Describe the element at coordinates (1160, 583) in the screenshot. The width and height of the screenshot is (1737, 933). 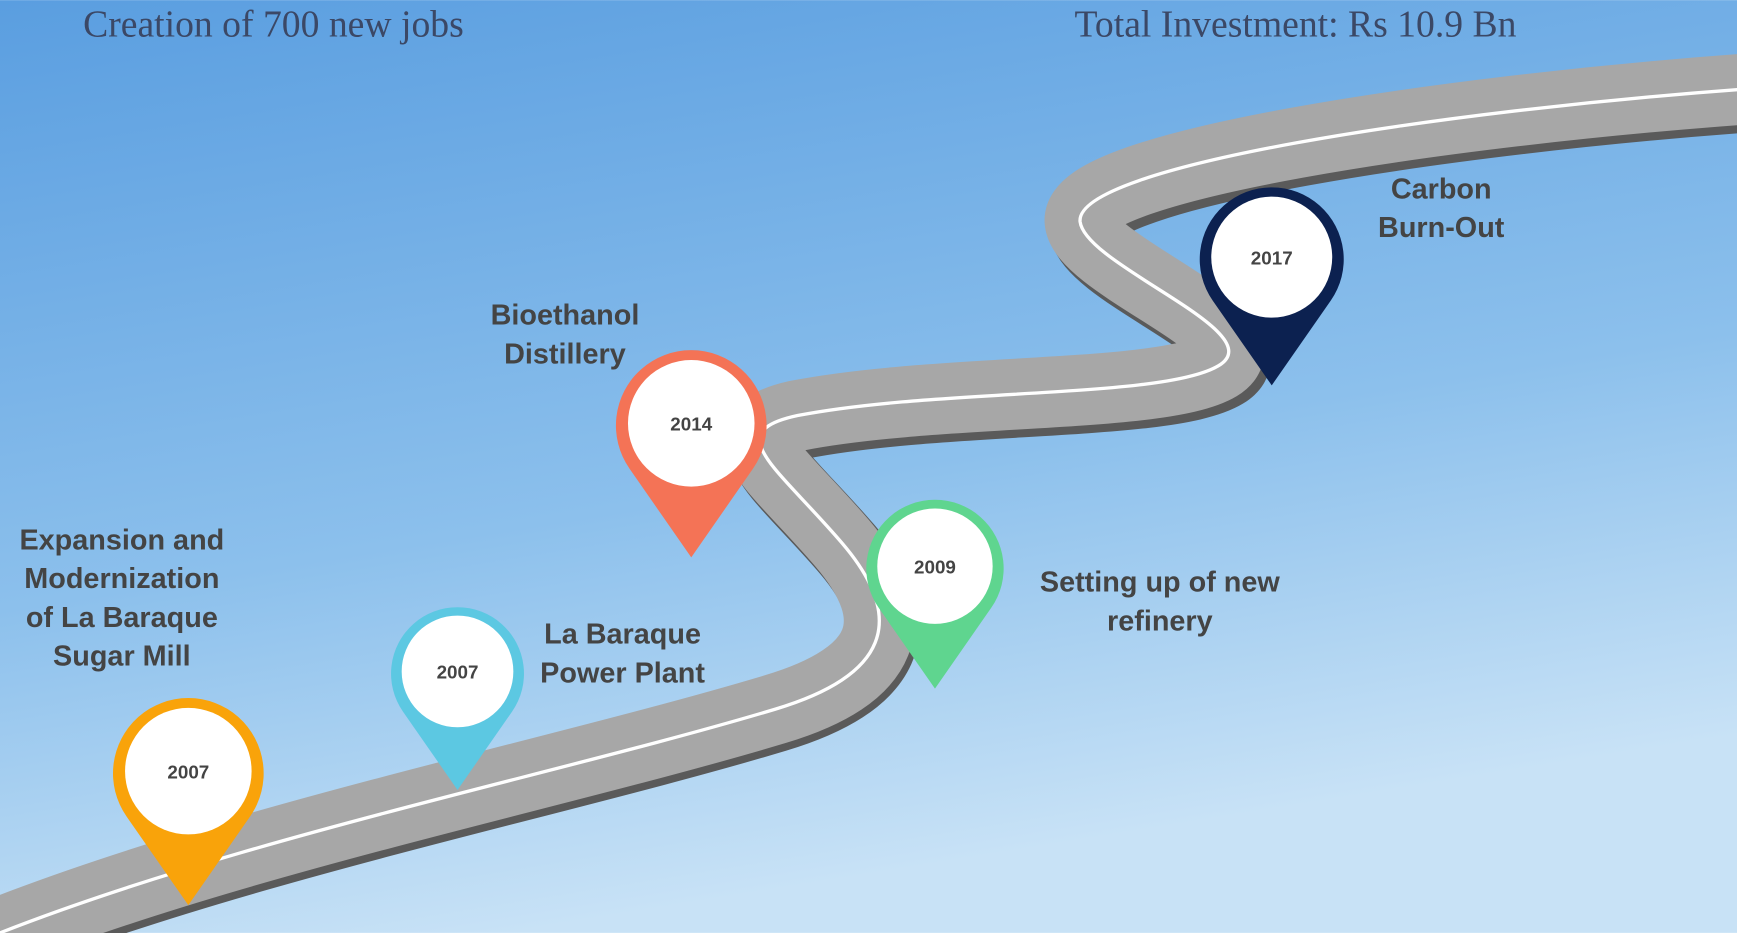
I see `milestone-label: Setting up of new` at that location.